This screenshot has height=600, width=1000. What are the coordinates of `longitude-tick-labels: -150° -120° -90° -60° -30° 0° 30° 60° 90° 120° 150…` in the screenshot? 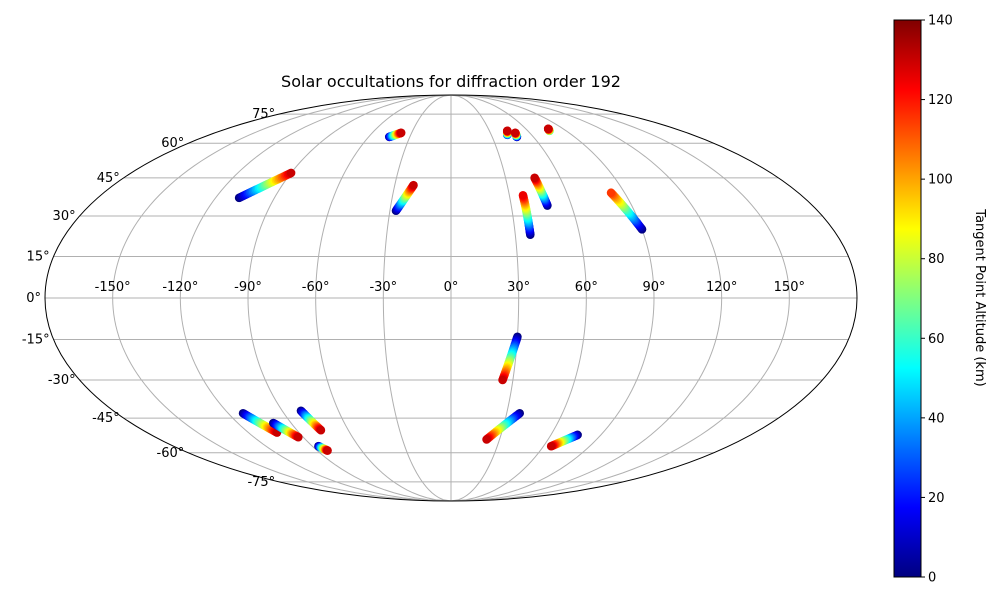 It's located at (450, 287).